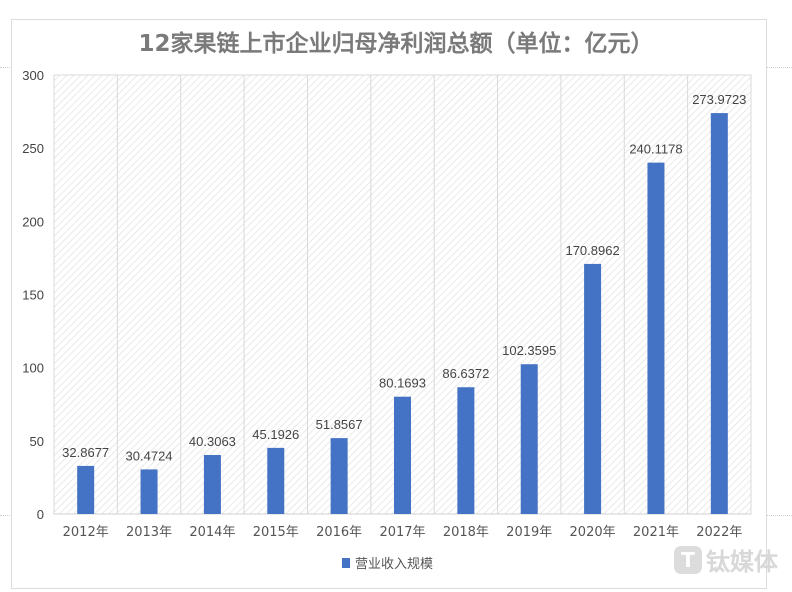 This screenshot has width=792, height=592. What do you see at coordinates (656, 532) in the screenshot?
I see `x-tick-label: 2021年` at bounding box center [656, 532].